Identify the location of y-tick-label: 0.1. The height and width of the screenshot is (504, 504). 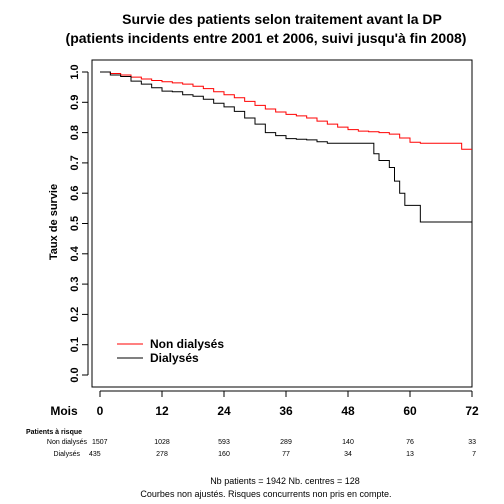
(75, 344).